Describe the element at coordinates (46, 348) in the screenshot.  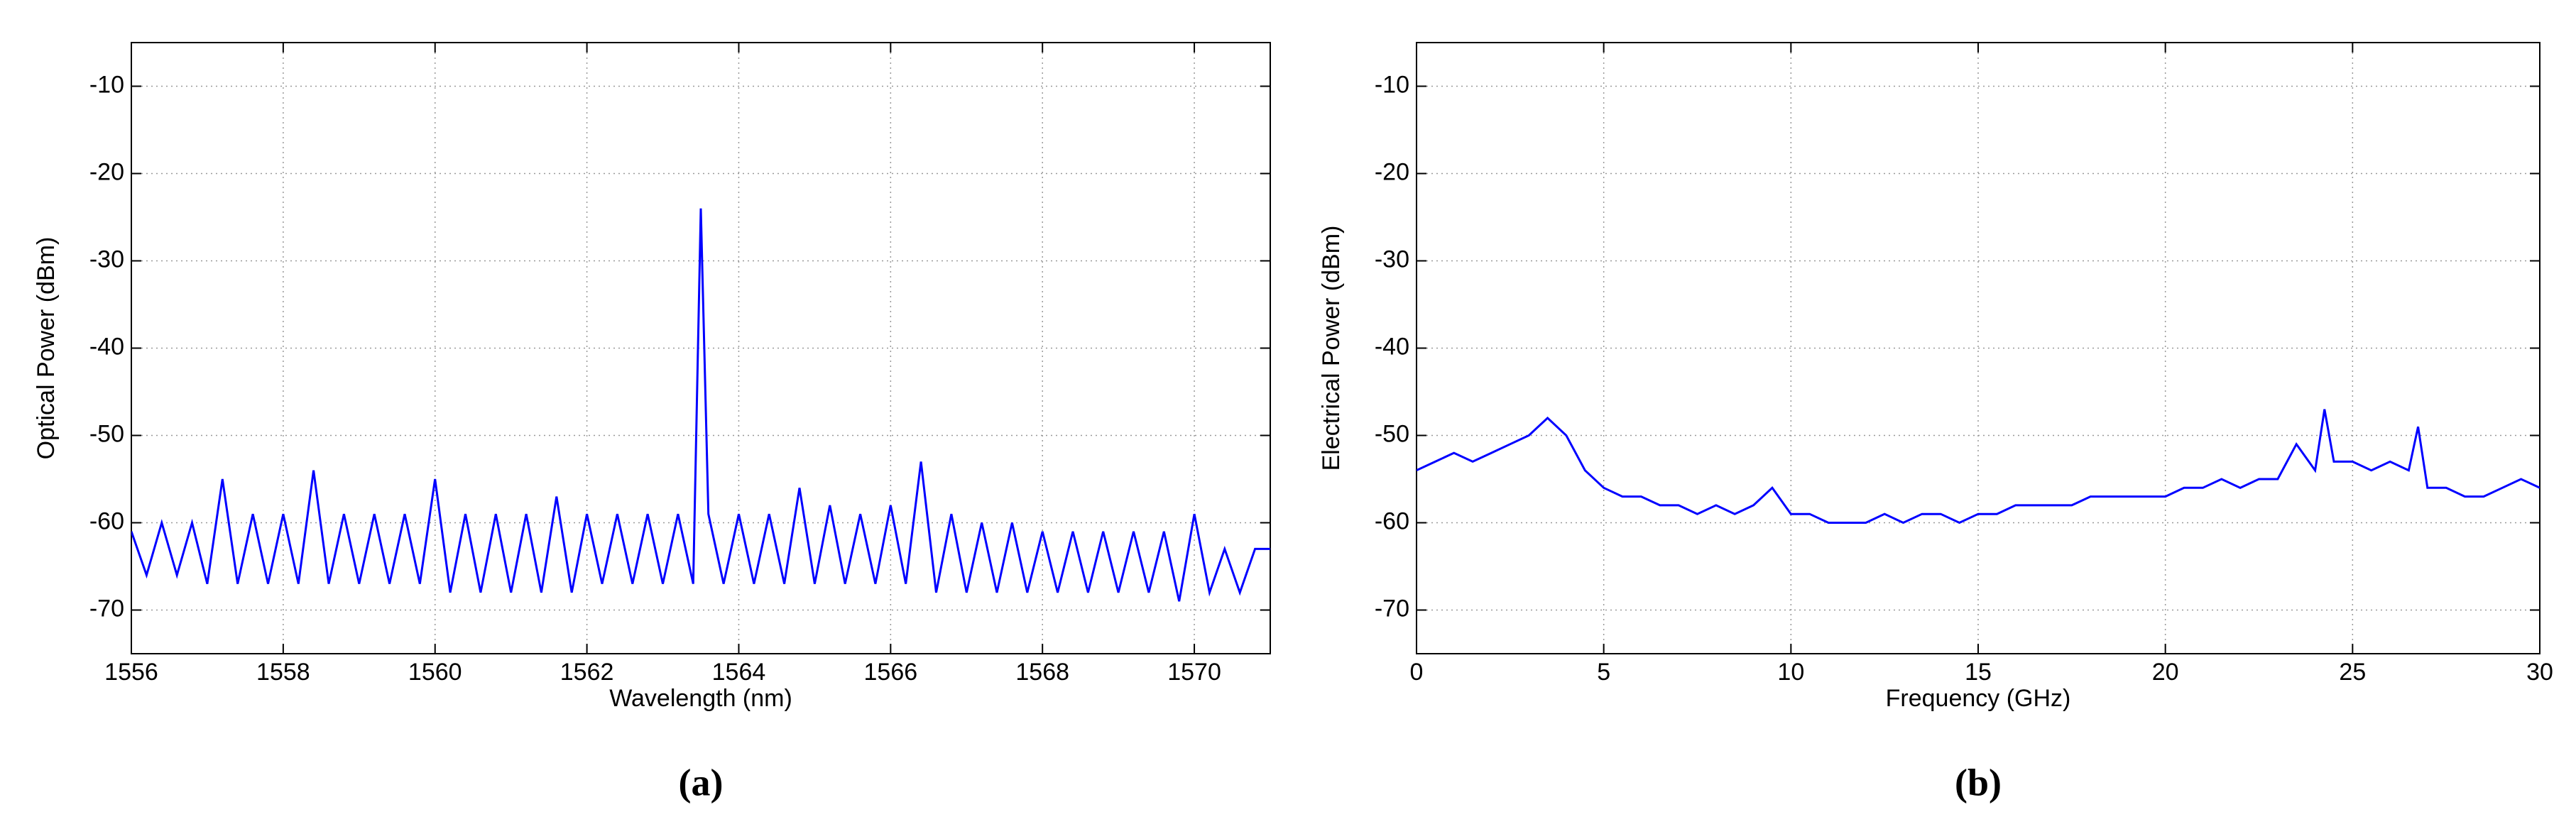
I see `y-axis-label: Optical Power (dBm)` at that location.